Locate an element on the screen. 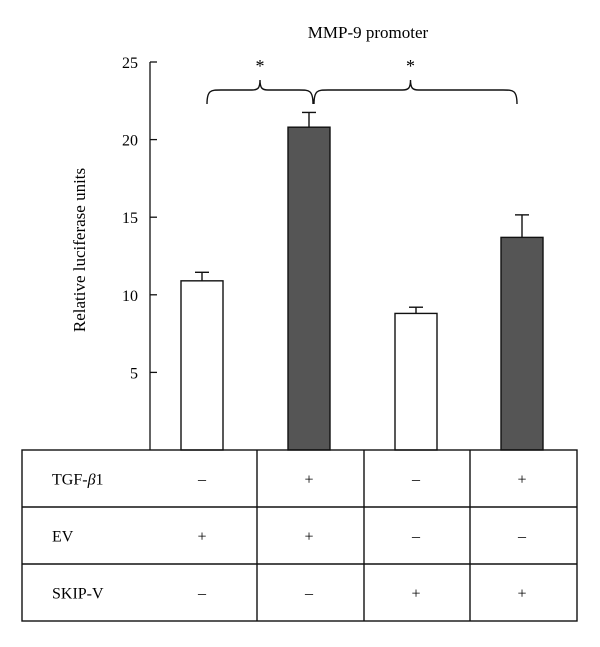 The image size is (600, 647). y-tick-label: 10 is located at coordinates (130, 296).